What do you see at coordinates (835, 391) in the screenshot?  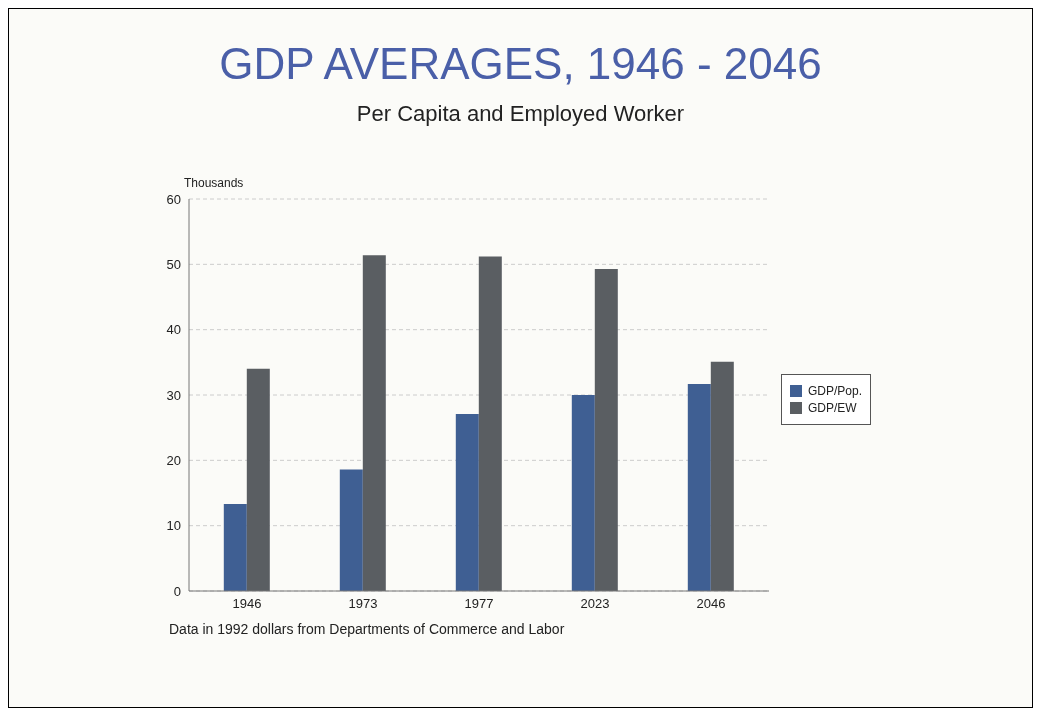 I see `legend-label: GDP/Pop.` at bounding box center [835, 391].